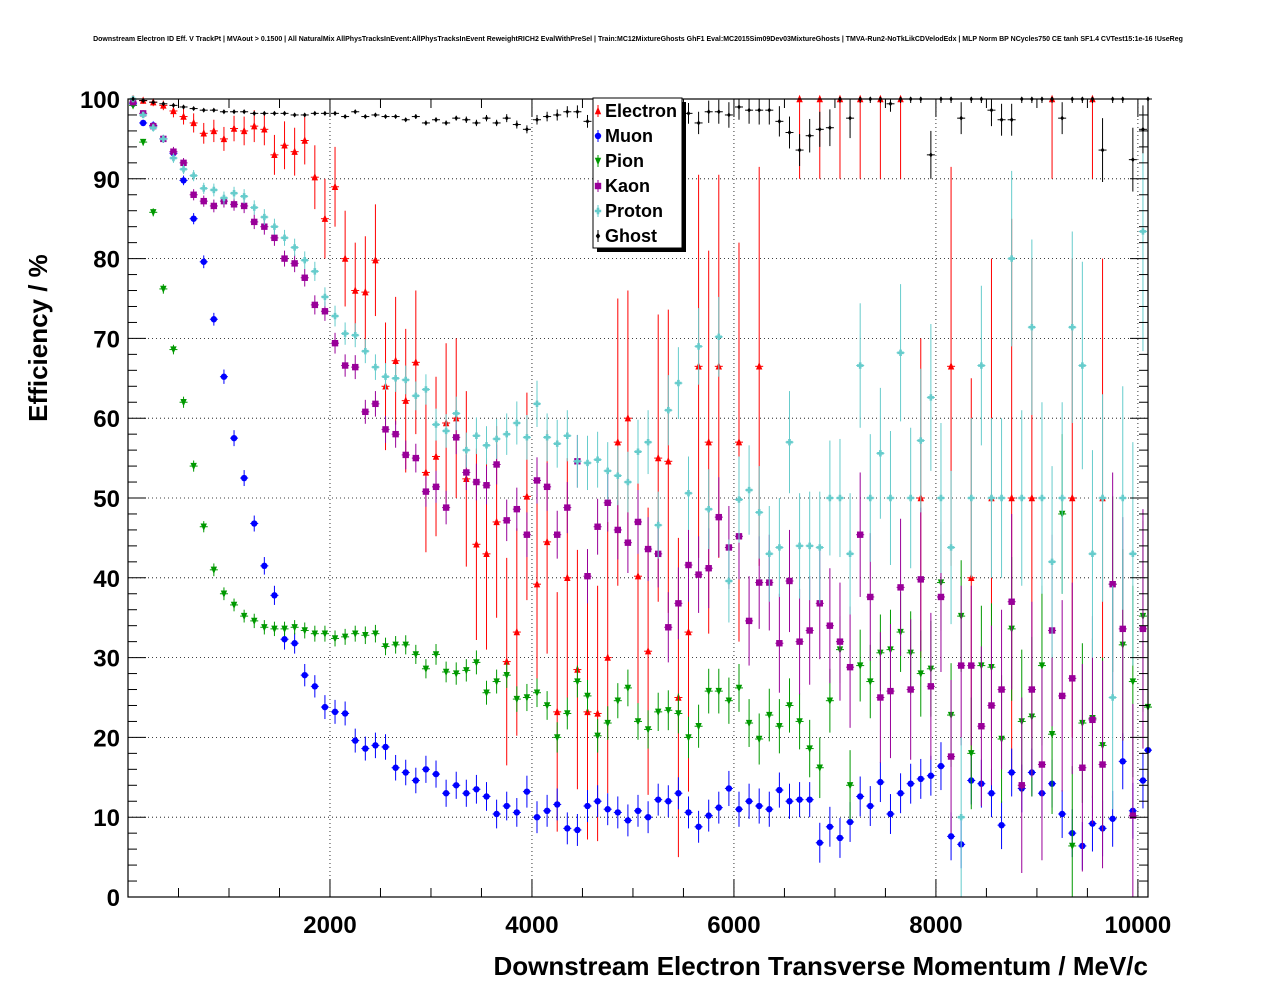 Image resolution: width=1276 pixels, height=996 pixels. Describe the element at coordinates (106, 738) in the screenshot. I see `y-tick-label: 20` at that location.